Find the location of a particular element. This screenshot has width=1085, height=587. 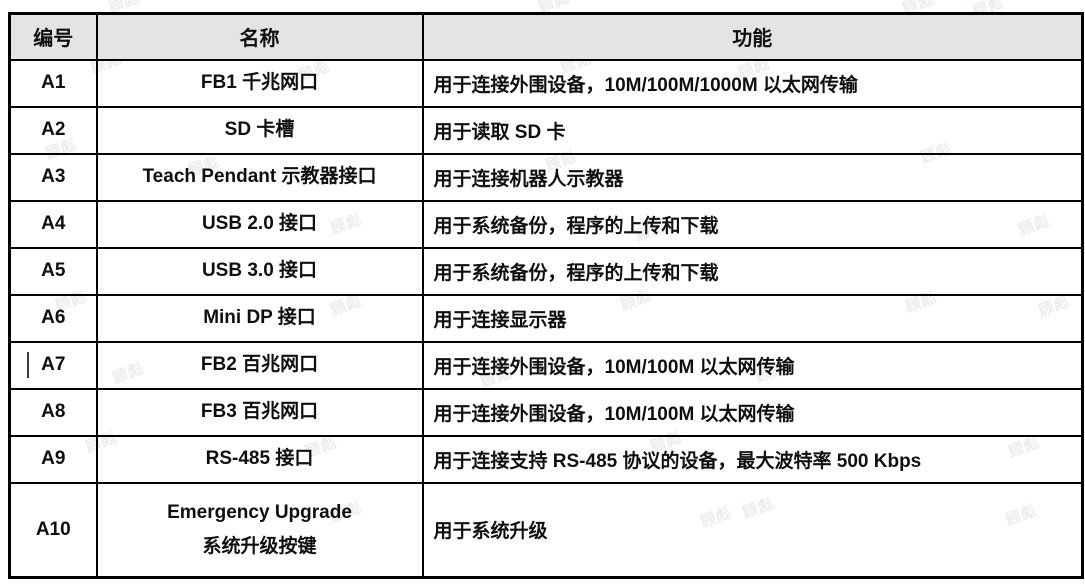

cell-port-name: Mini DP 接口 is located at coordinates (259, 318).